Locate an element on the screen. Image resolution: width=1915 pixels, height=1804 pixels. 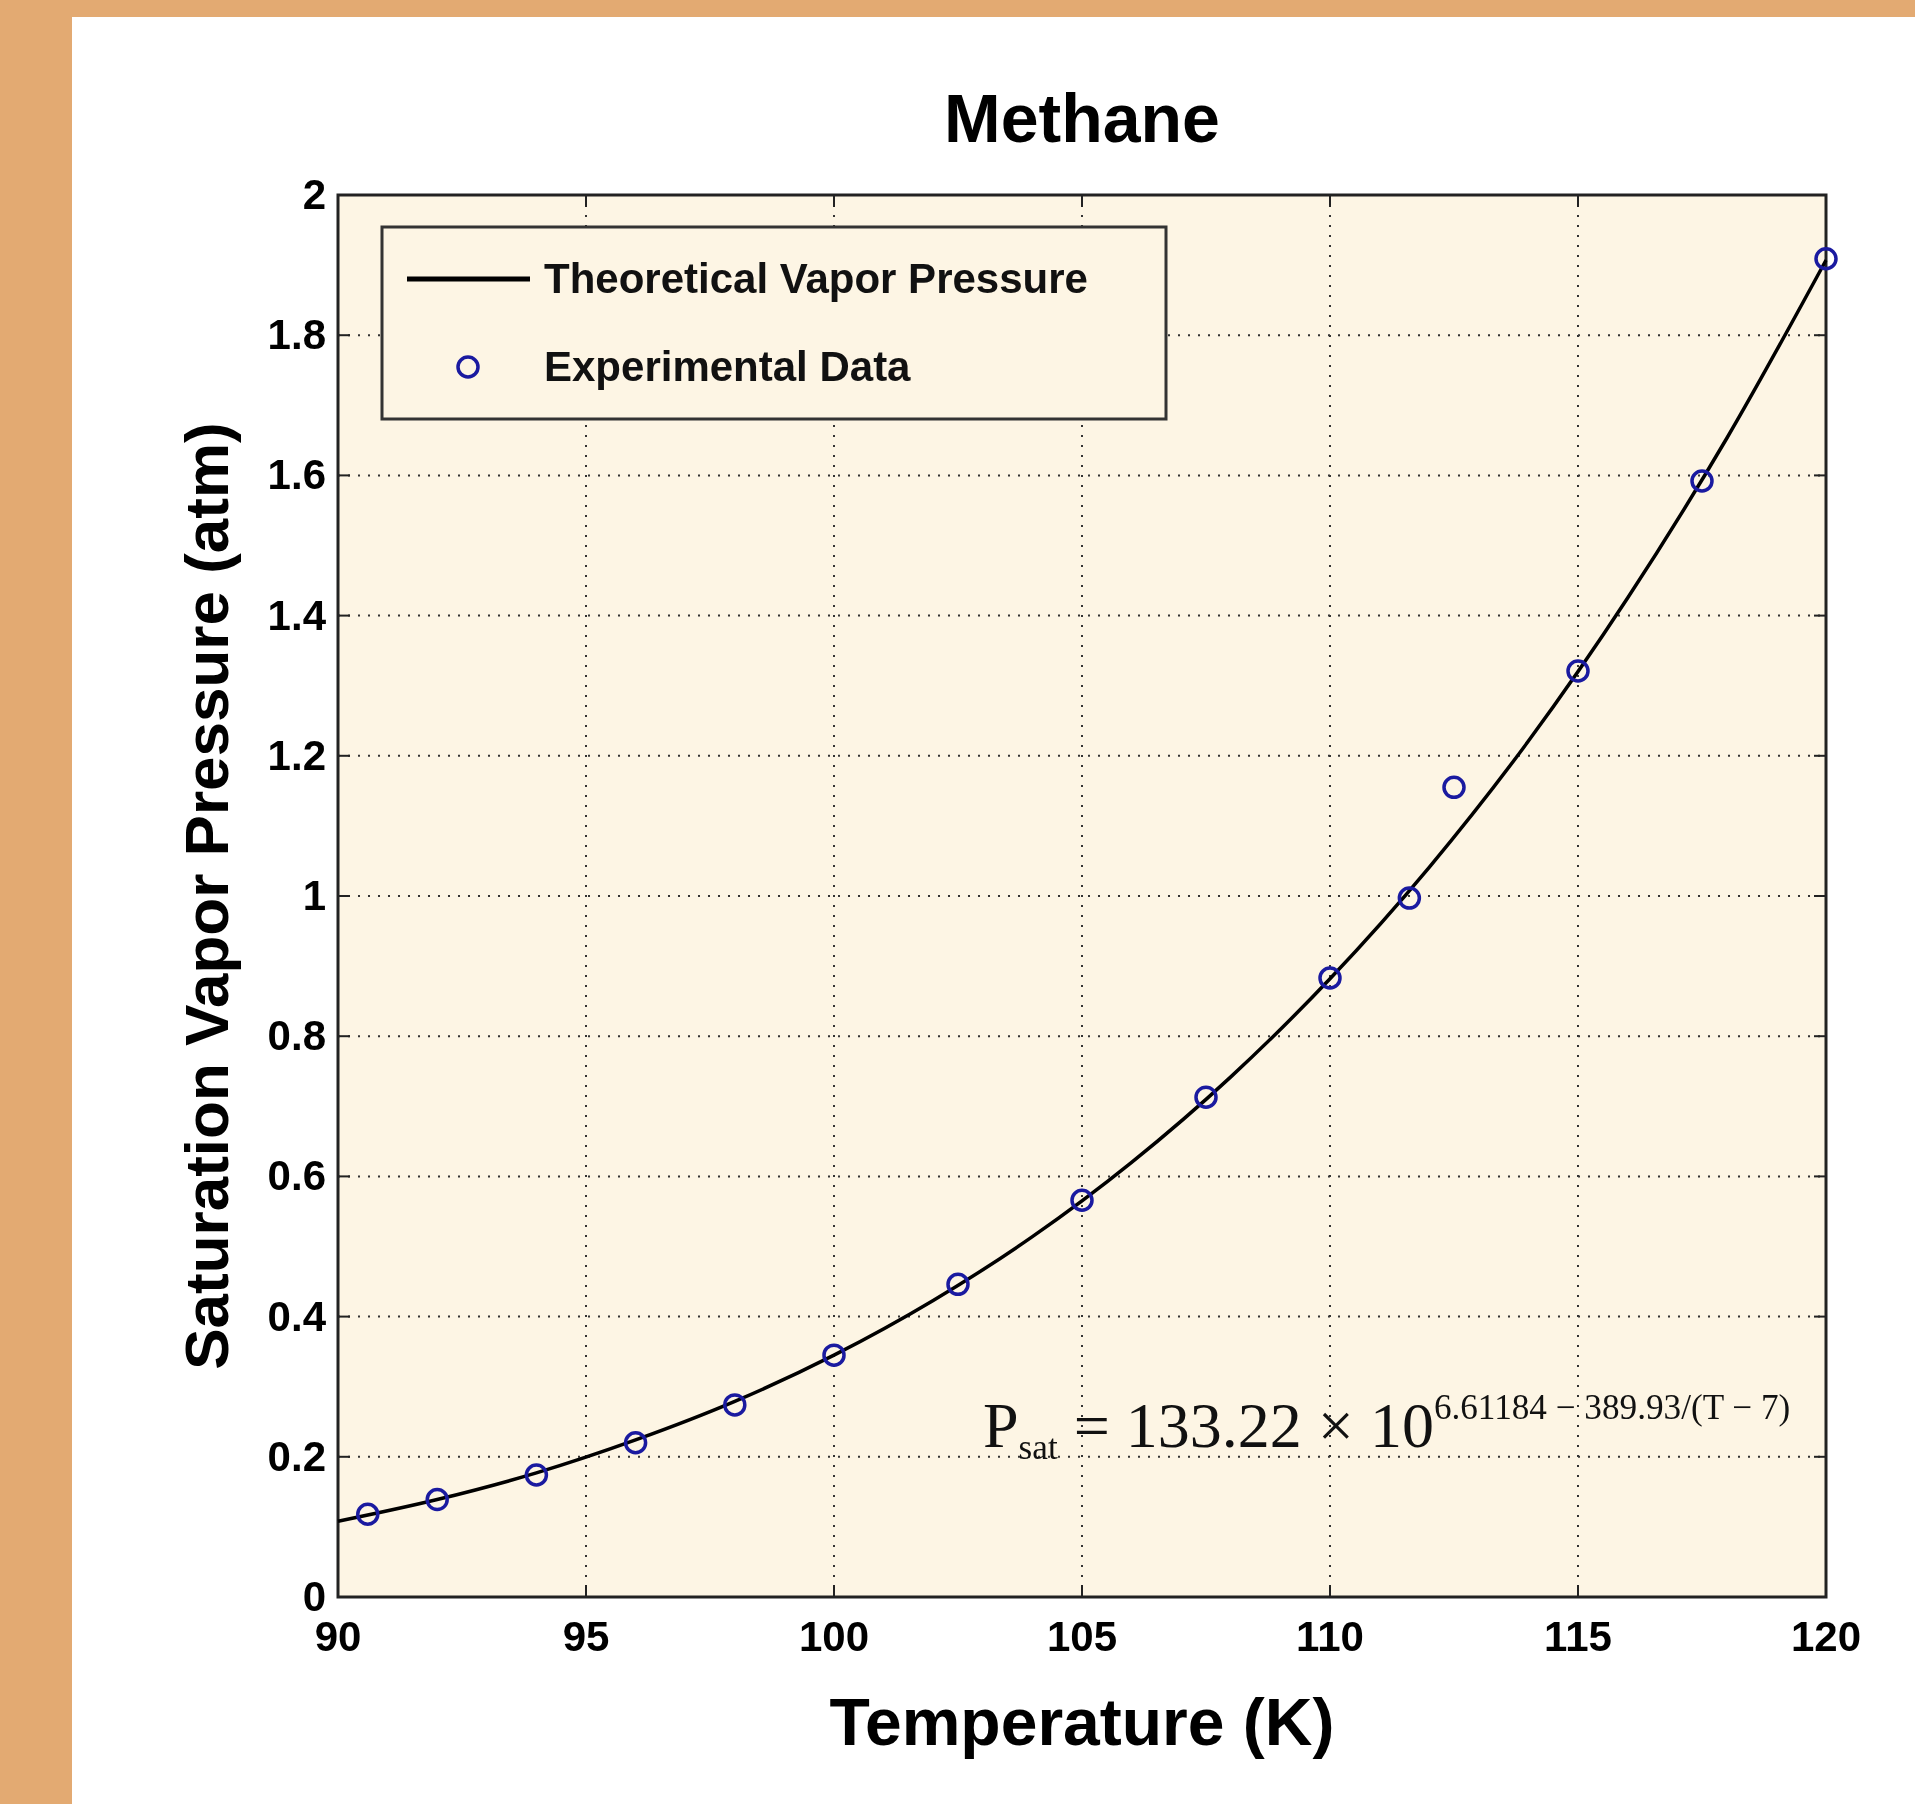
y-tick-label: 1.4 is located at coordinates (297, 615).